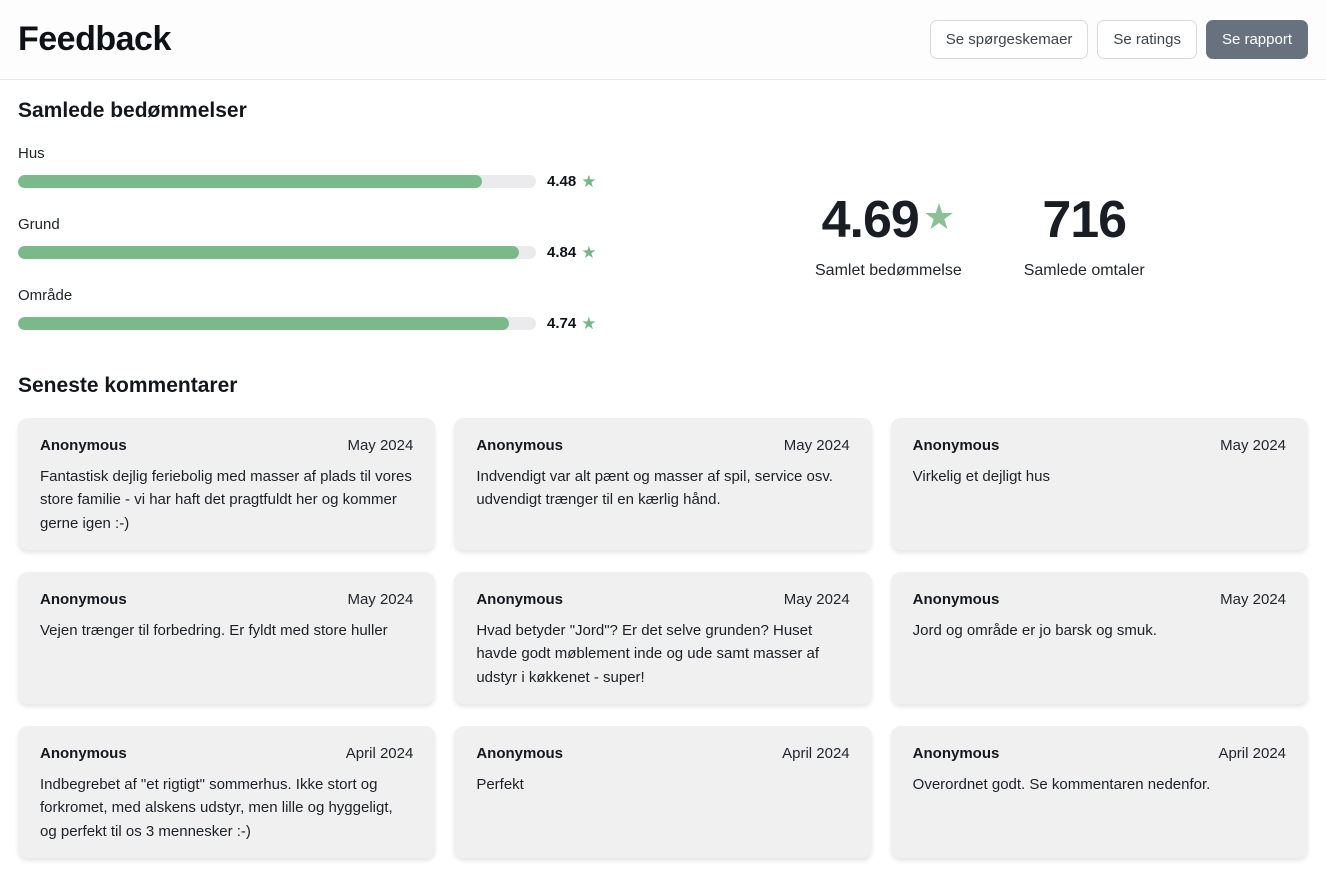 The width and height of the screenshot is (1326, 883). I want to click on summary-stat-label: Samlet bedømmelse, so click(888, 270).